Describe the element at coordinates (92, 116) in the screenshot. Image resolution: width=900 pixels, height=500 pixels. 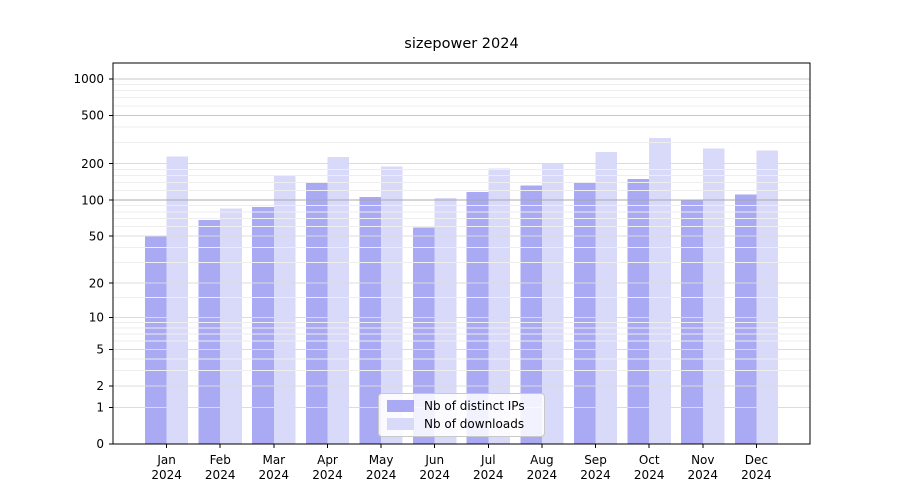
I see `y-tick-label-500: 500` at that location.